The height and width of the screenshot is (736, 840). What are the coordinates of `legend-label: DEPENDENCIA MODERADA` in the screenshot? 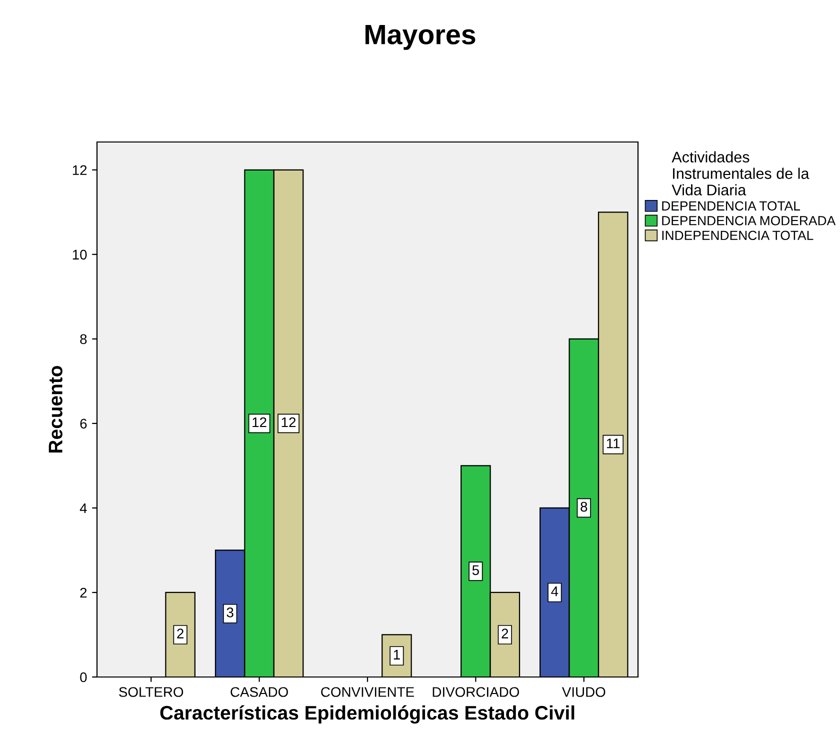 It's located at (749, 221).